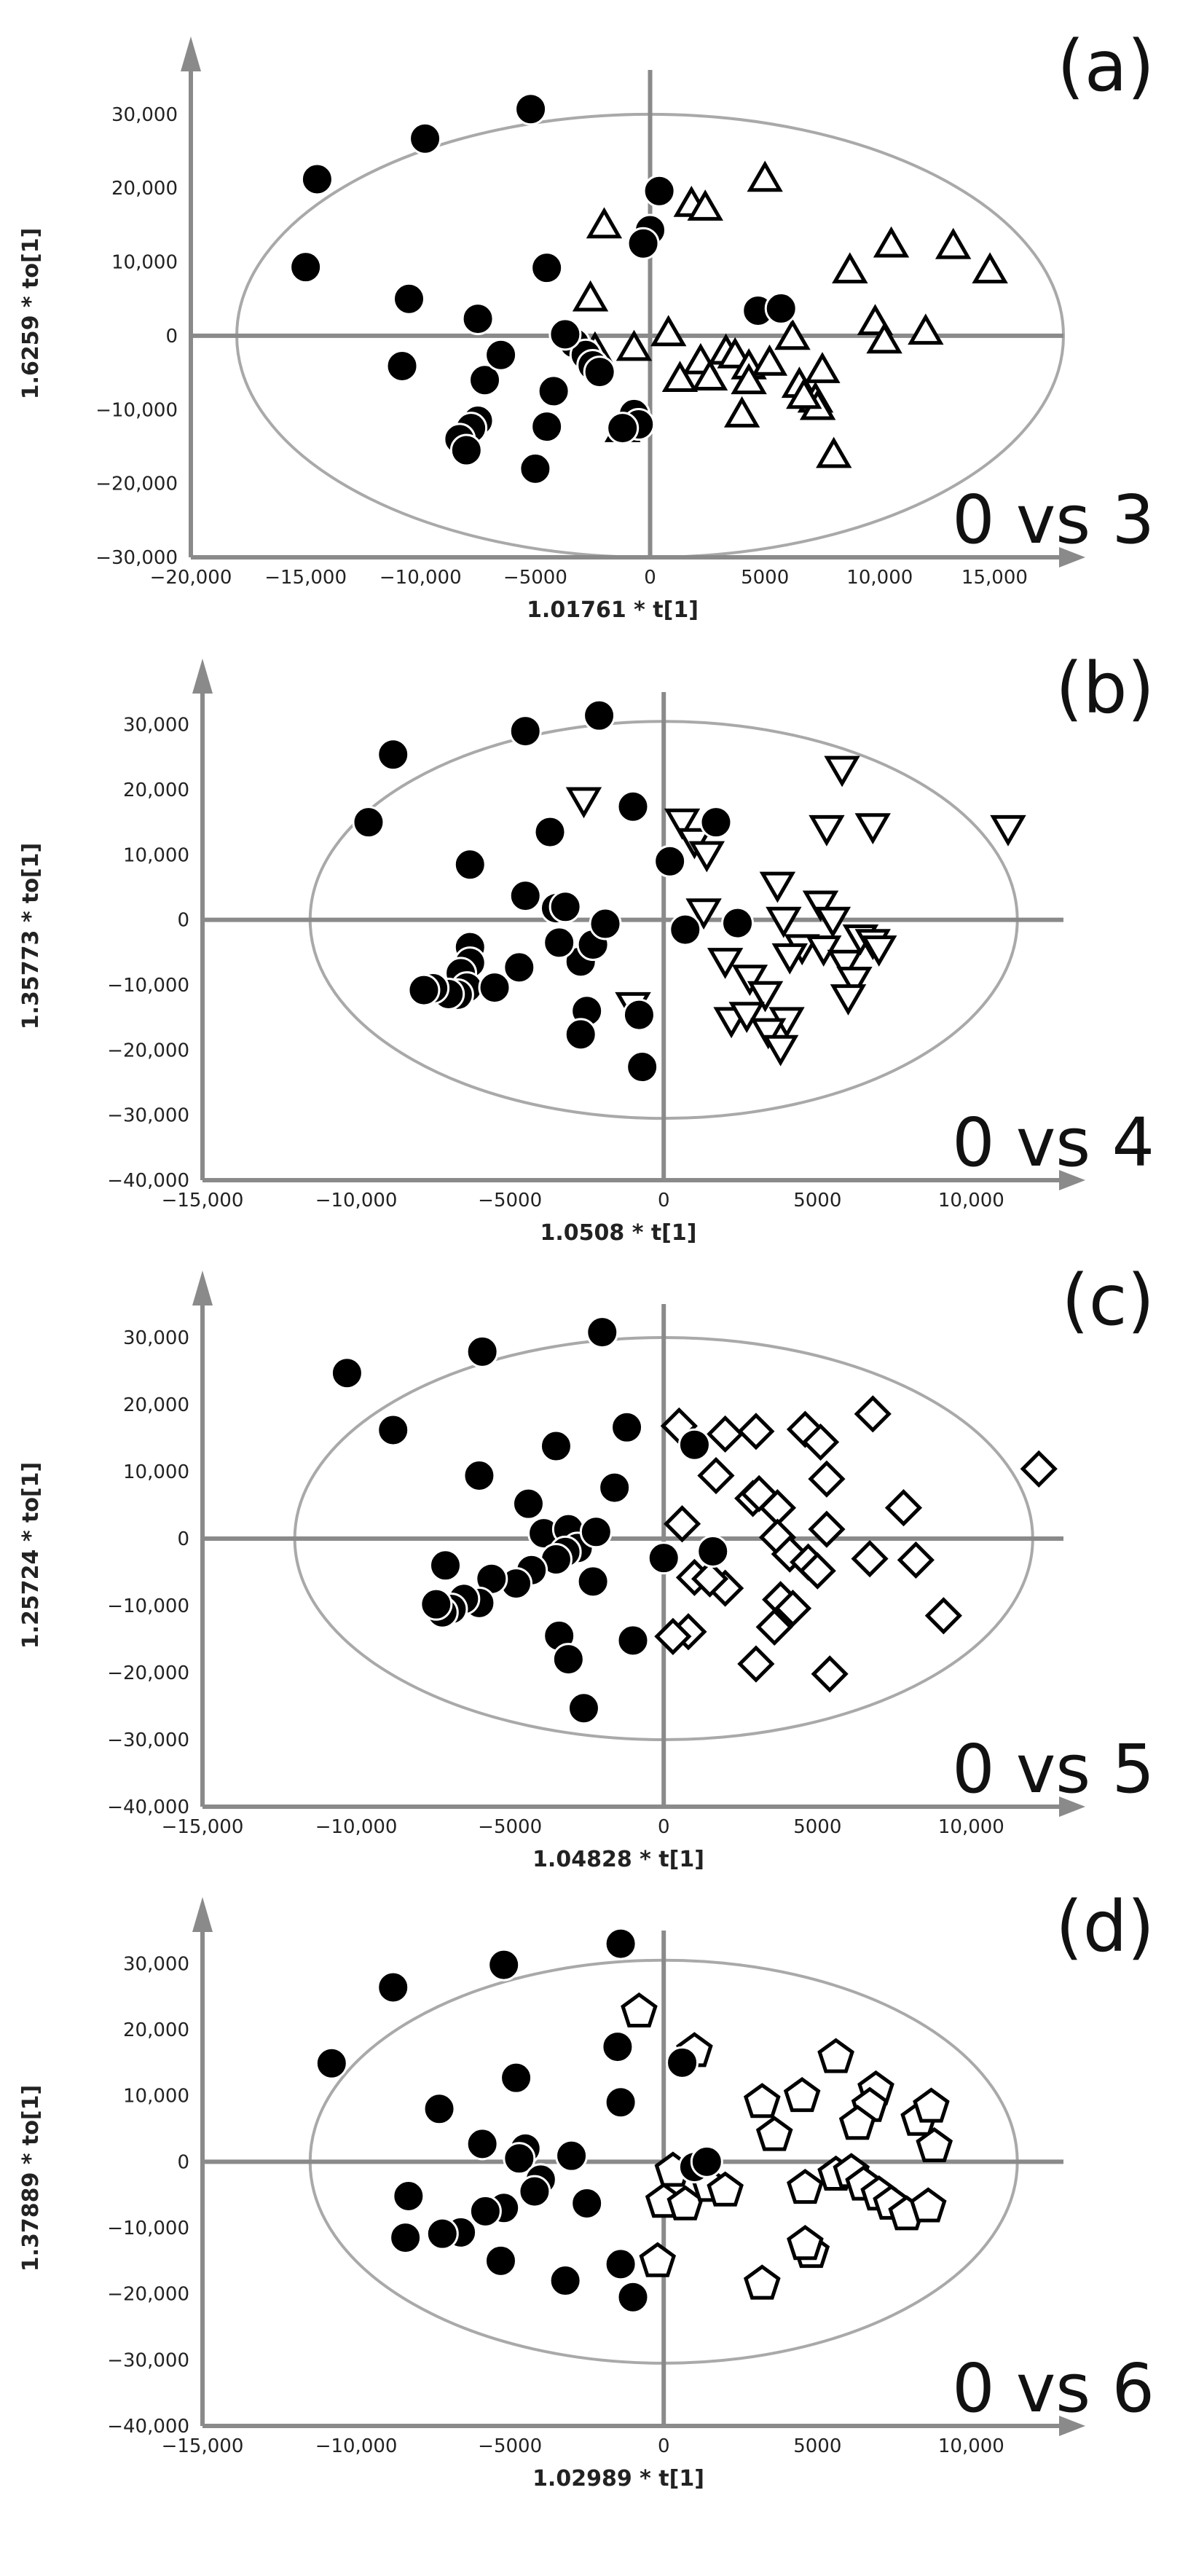 Image resolution: width=1180 pixels, height=2576 pixels. Describe the element at coordinates (618, 2478) in the screenshot. I see `x-axis-title: 1.02989 * t[1]` at that location.